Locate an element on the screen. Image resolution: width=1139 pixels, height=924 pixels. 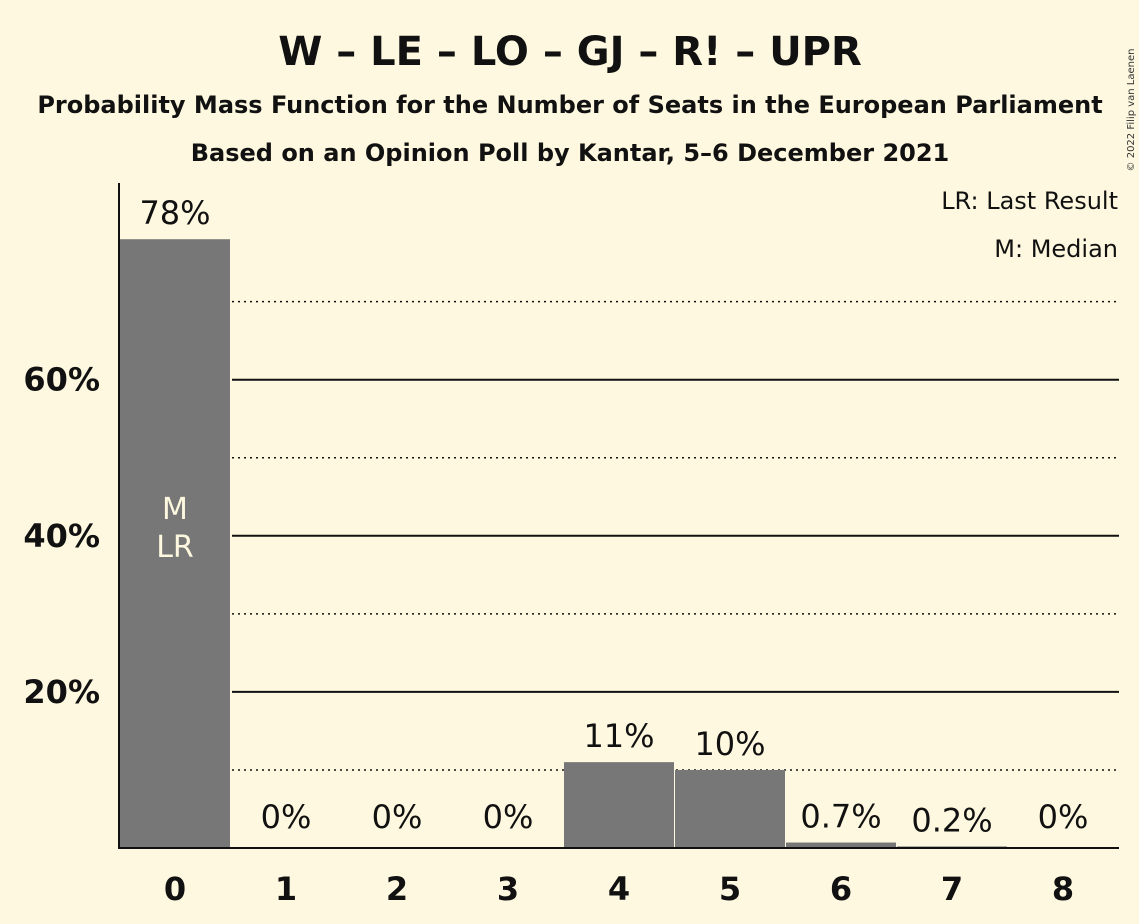
legend-median: M: Median is located at coordinates (1056, 249).